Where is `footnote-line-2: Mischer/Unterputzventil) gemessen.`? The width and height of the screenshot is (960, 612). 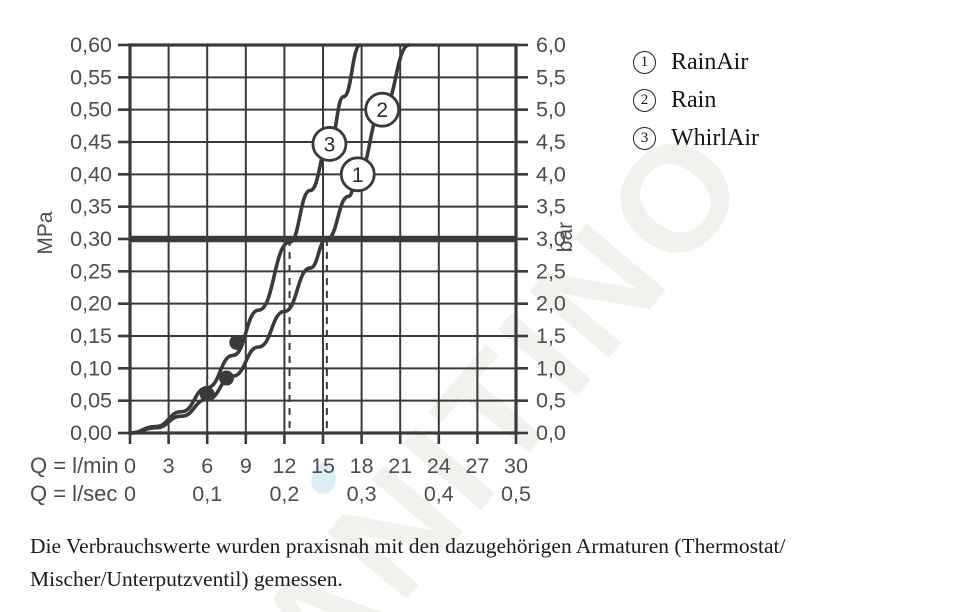
footnote-line-2: Mischer/Unterputzventil) gemessen. is located at coordinates (186, 579).